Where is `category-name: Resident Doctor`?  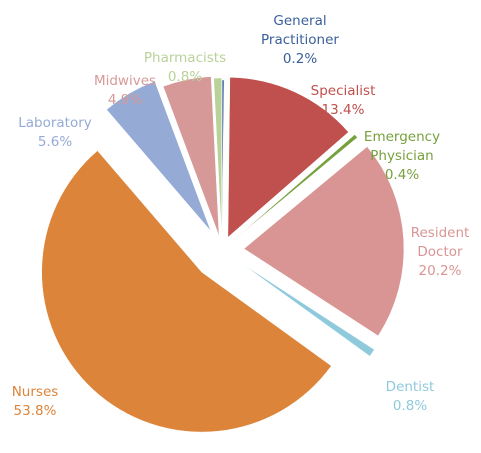
category-name: Resident Doctor is located at coordinates (440, 242).